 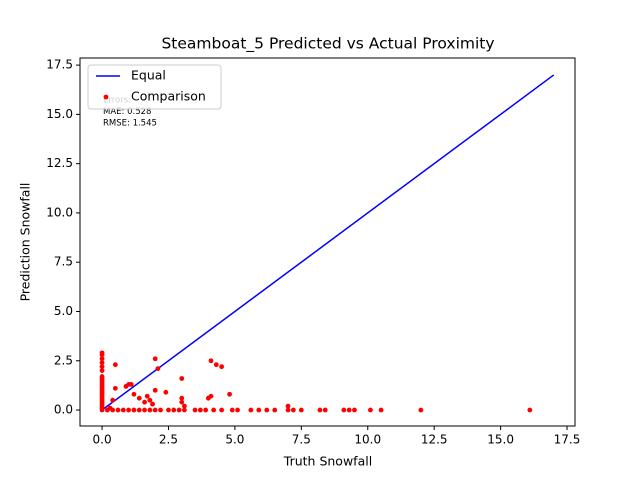 I want to click on y-tick-label: 7.5, so click(x=63, y=262).